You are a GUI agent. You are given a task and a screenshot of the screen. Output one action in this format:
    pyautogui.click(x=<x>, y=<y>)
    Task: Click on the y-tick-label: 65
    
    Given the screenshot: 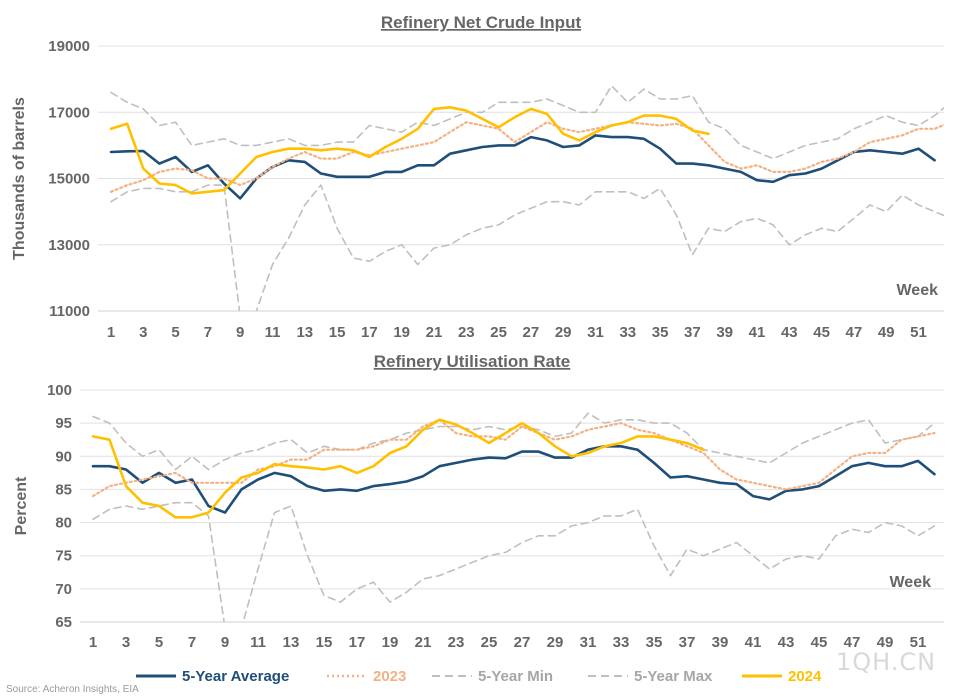 What is the action you would take?
    pyautogui.click(x=63, y=622)
    